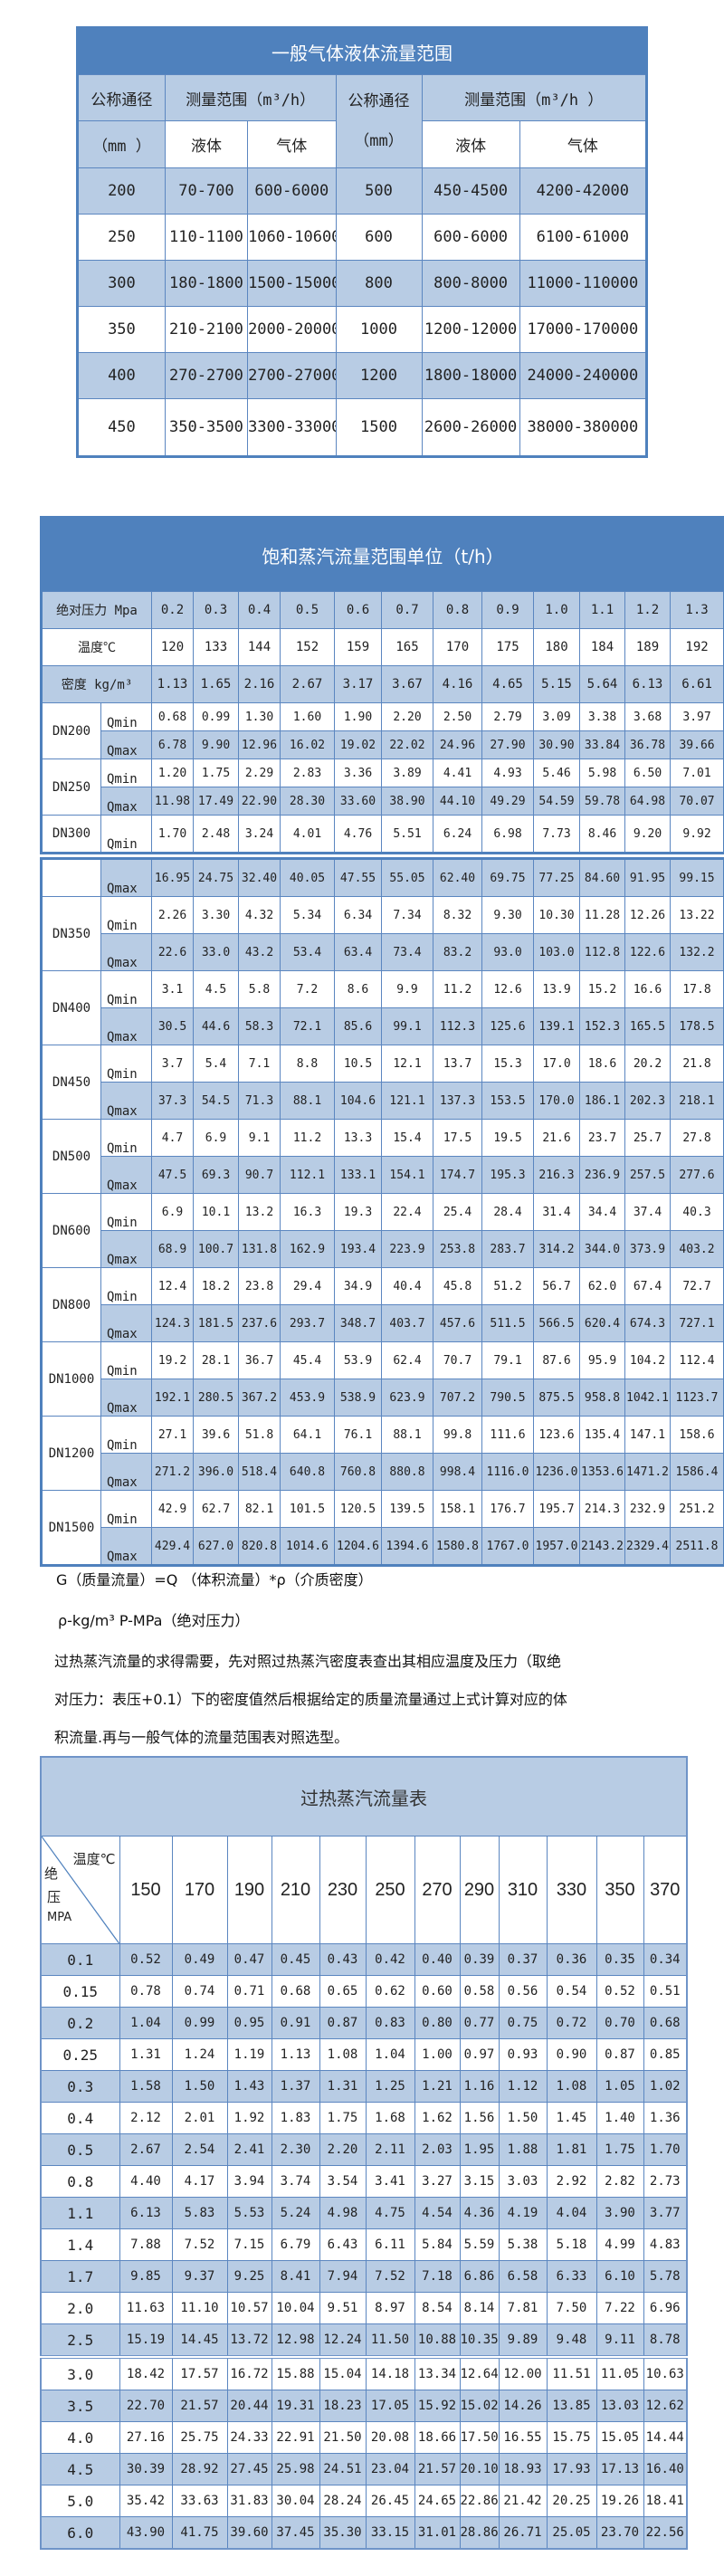 The height and width of the screenshot is (2576, 724). What do you see at coordinates (358, 1026) in the screenshot?
I see `qmax-cell: 85.6` at bounding box center [358, 1026].